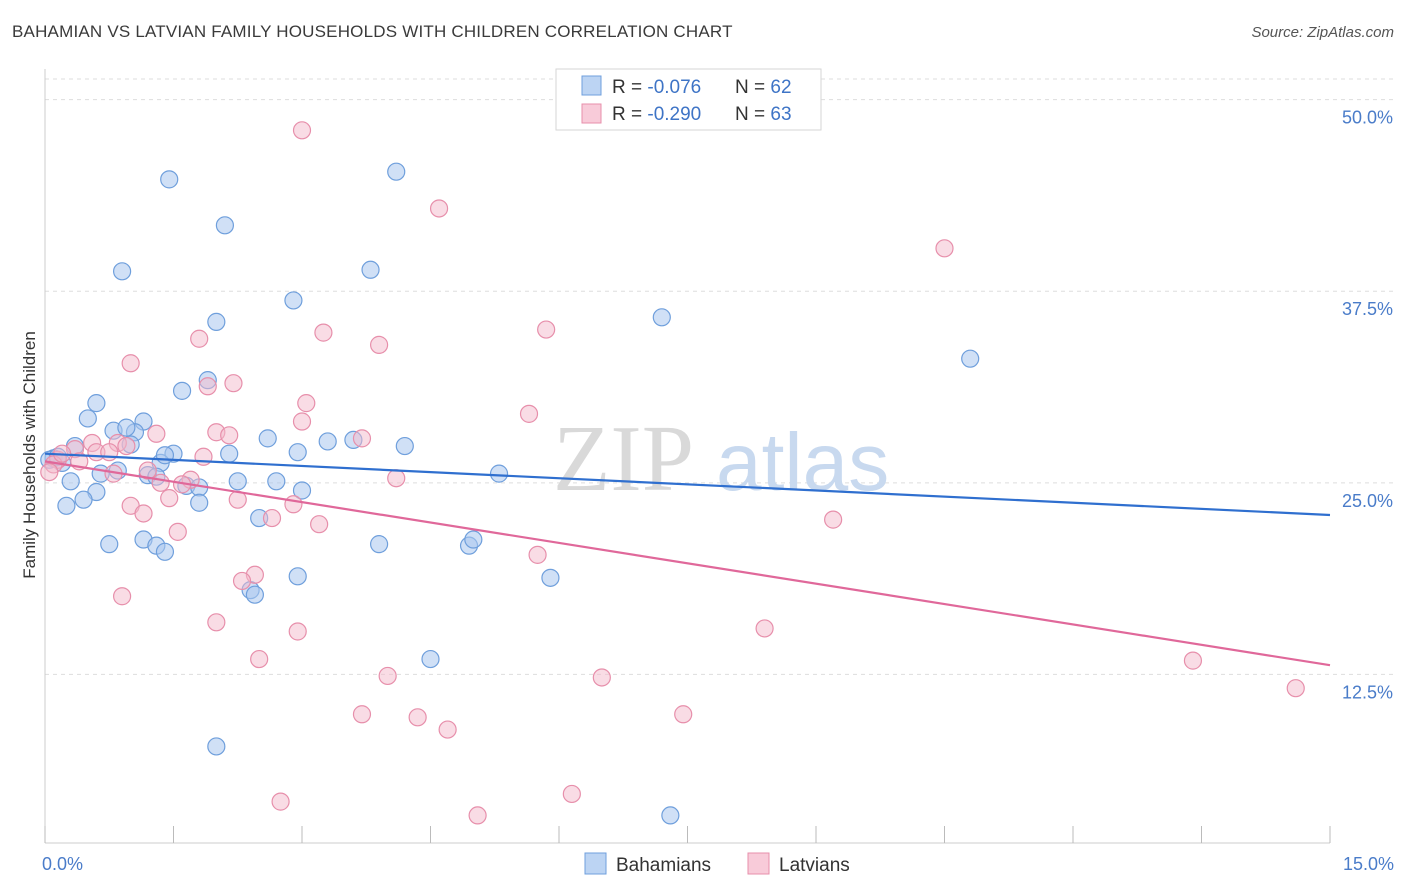 The image size is (1406, 892). I want to click on legend-swatch-latvians, so click(591, 113).